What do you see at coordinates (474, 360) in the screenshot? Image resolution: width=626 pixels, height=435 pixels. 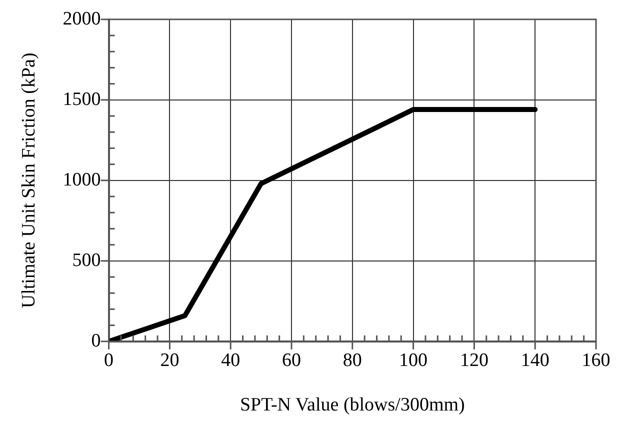 I see `x-tick-label: 120` at bounding box center [474, 360].